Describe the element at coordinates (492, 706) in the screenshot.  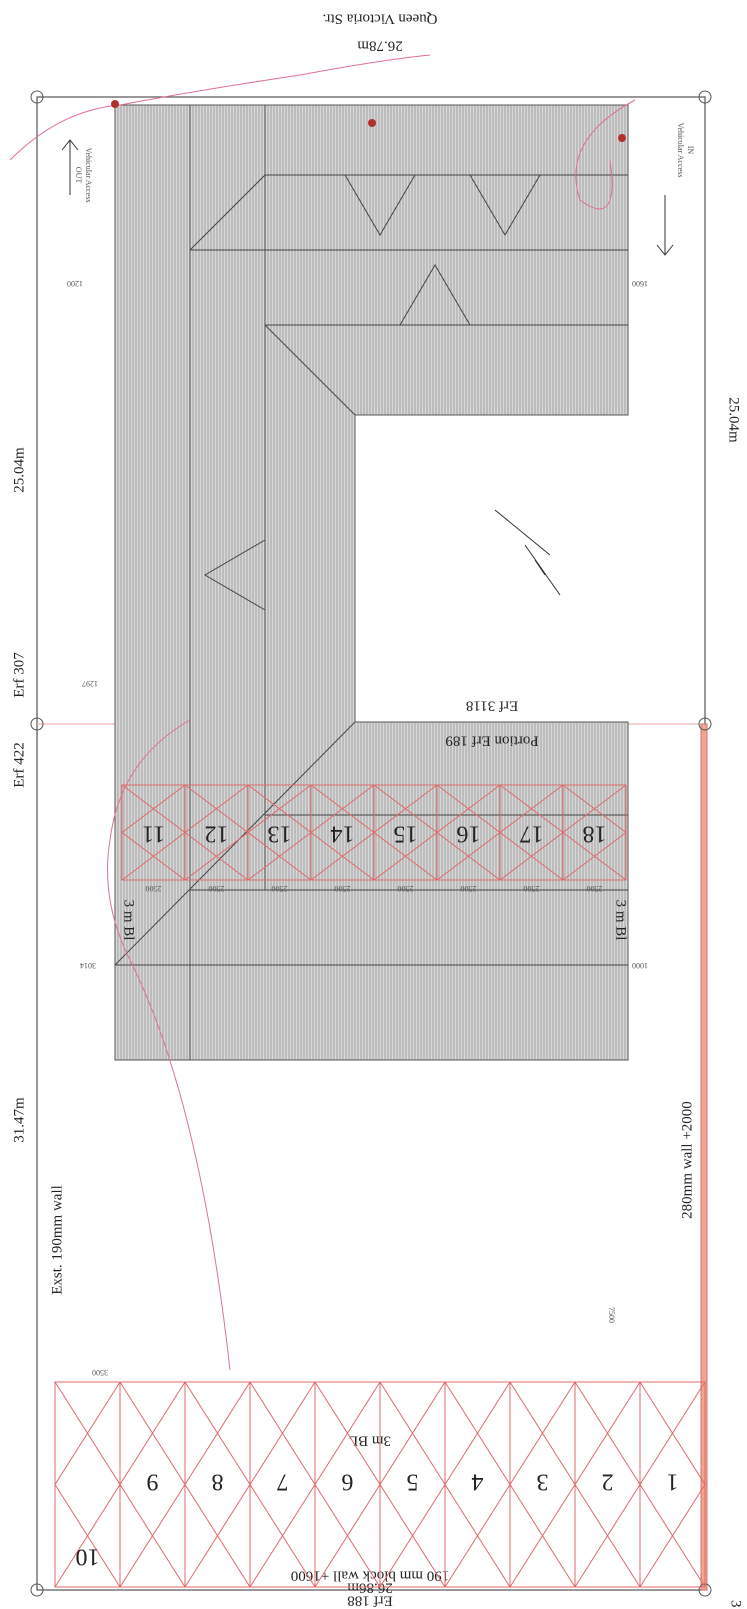
I see `erf-label: Erf 3118` at that location.